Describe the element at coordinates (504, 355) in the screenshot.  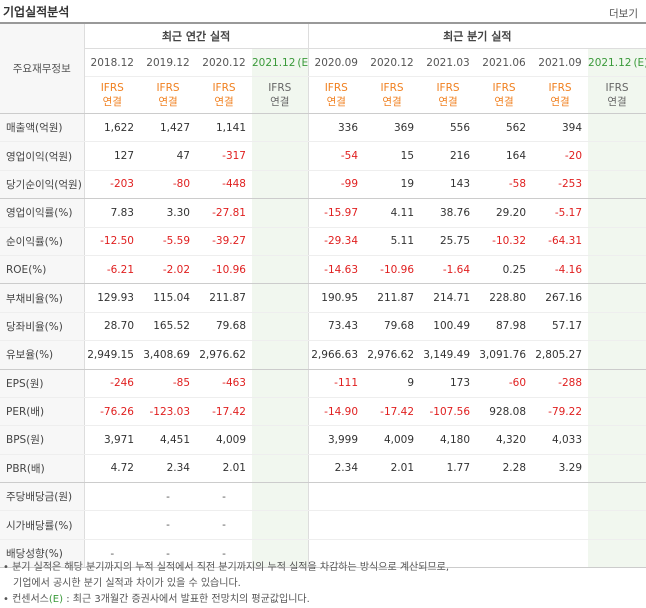
I see `table-cell: 3,091.76` at that location.